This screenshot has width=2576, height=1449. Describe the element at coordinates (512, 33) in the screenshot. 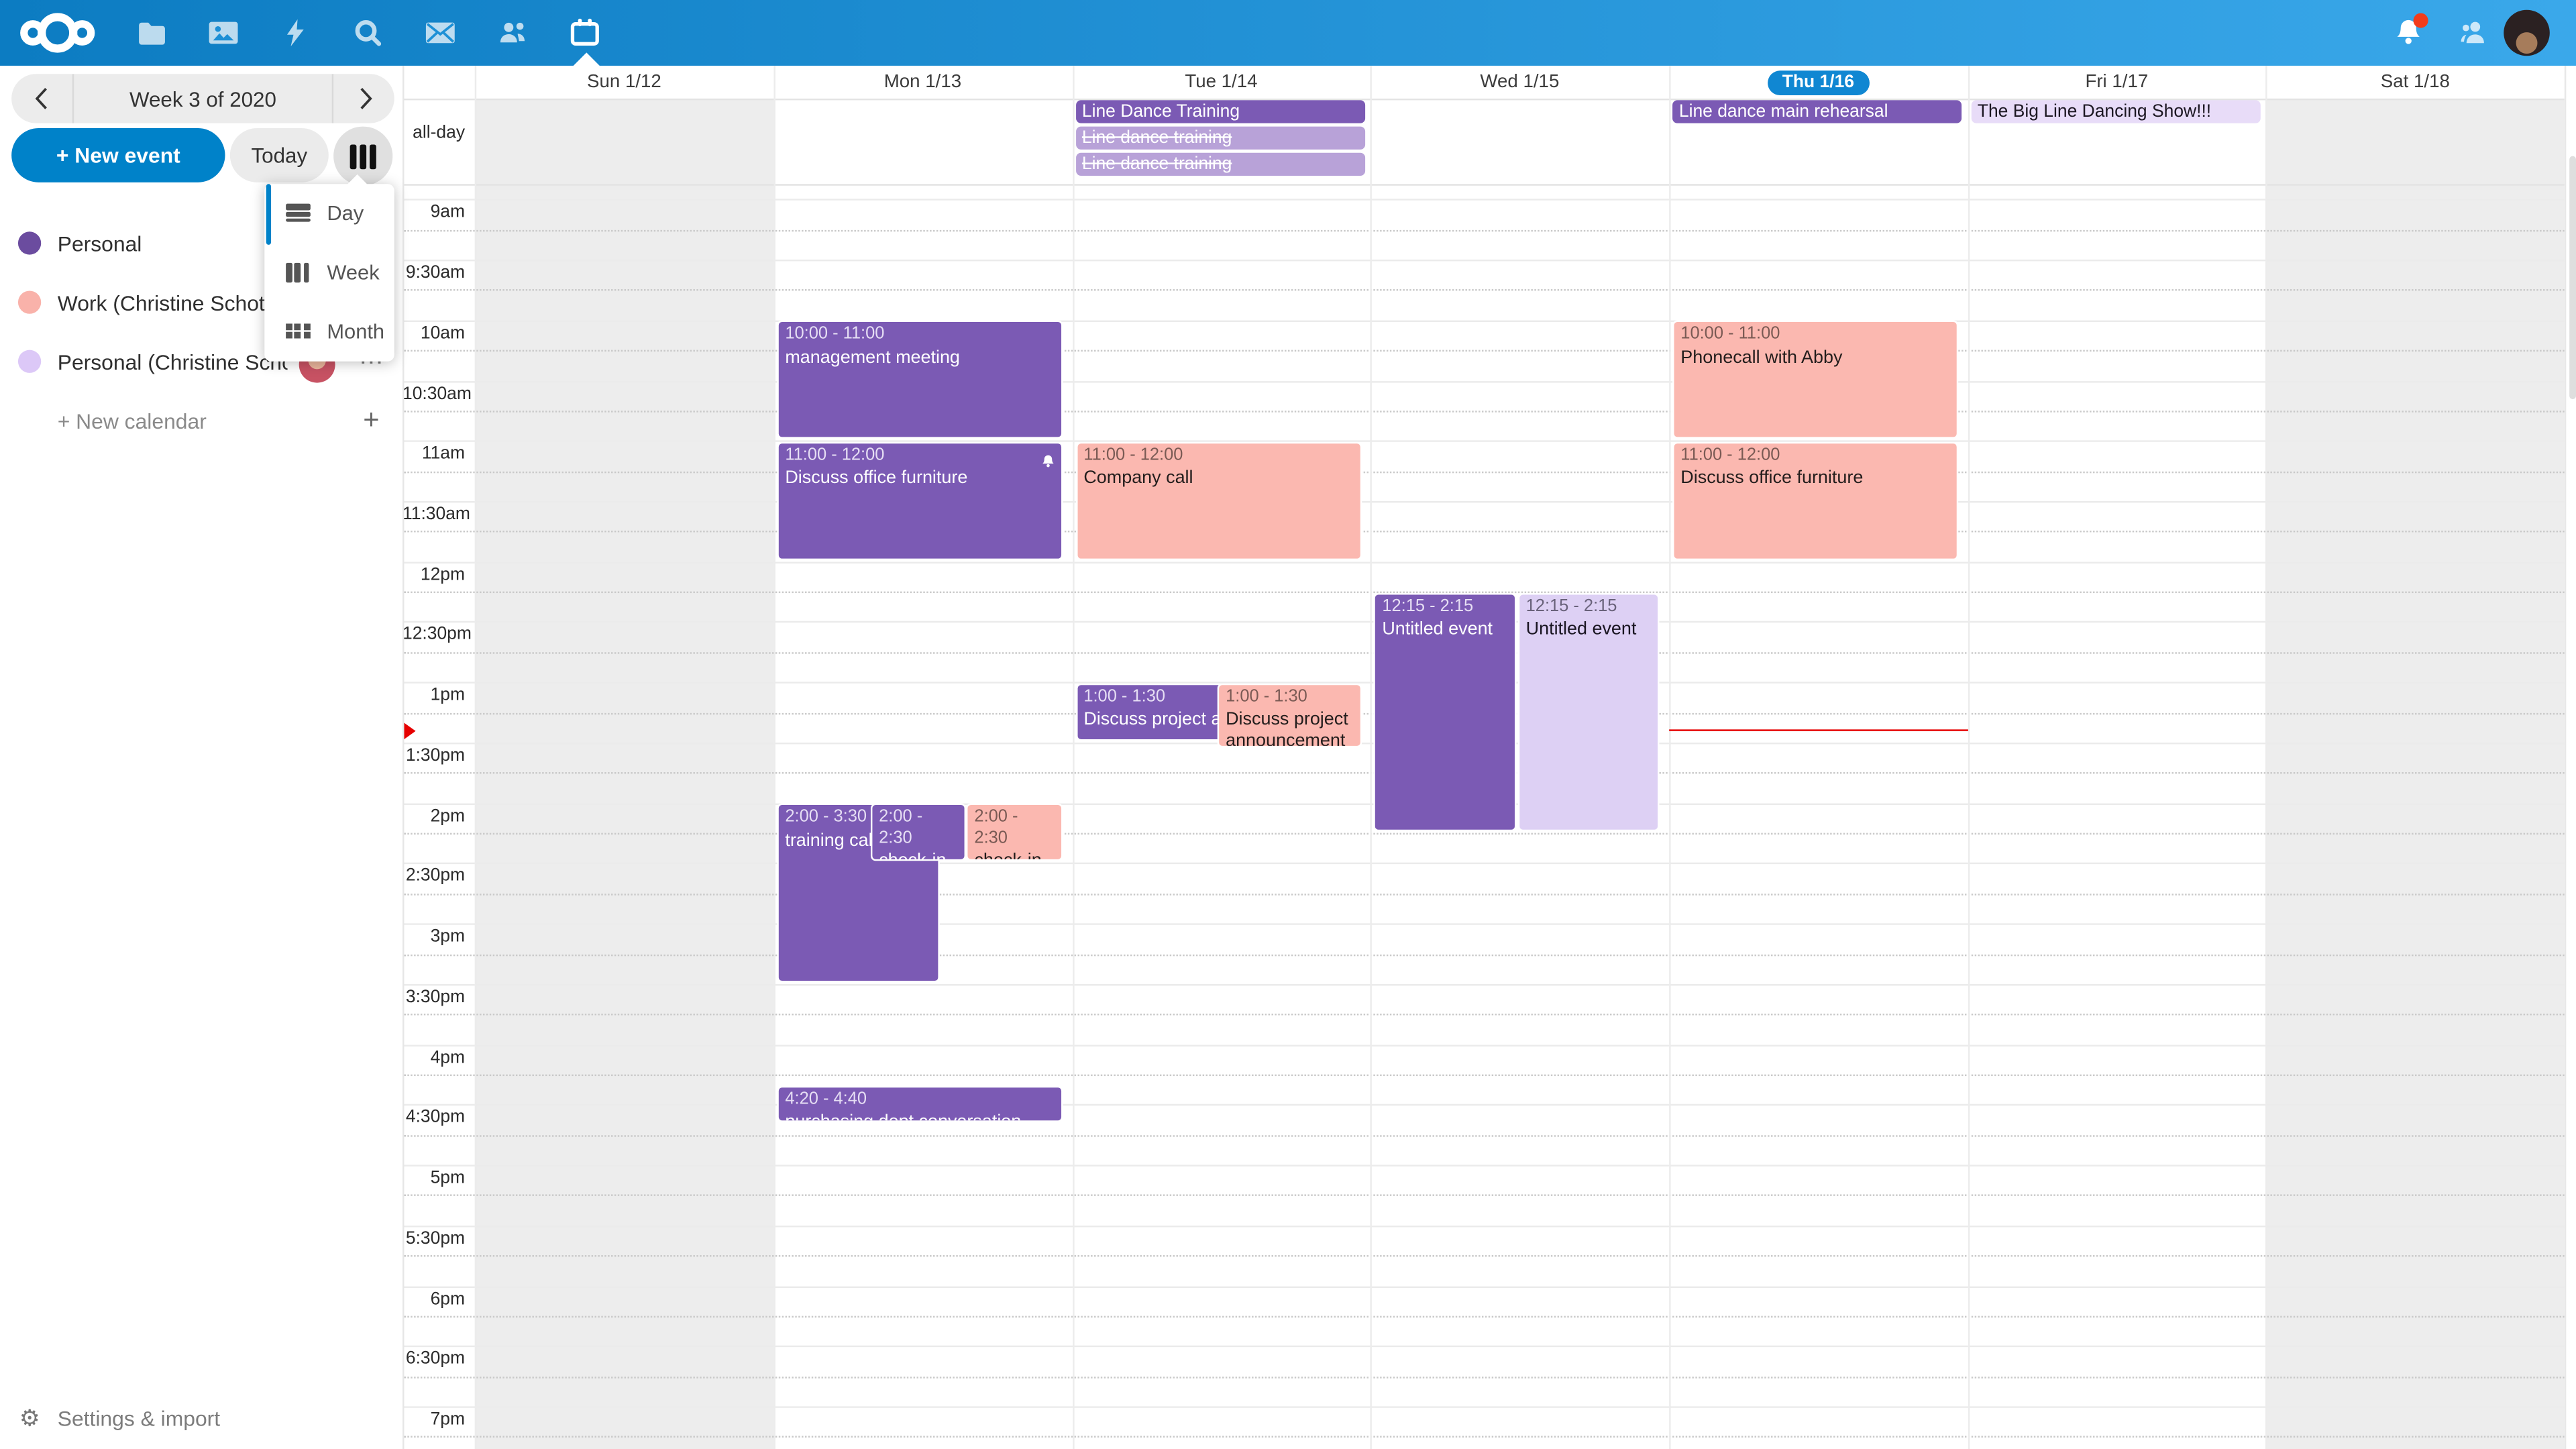

I see `contacts-app-icon` at that location.